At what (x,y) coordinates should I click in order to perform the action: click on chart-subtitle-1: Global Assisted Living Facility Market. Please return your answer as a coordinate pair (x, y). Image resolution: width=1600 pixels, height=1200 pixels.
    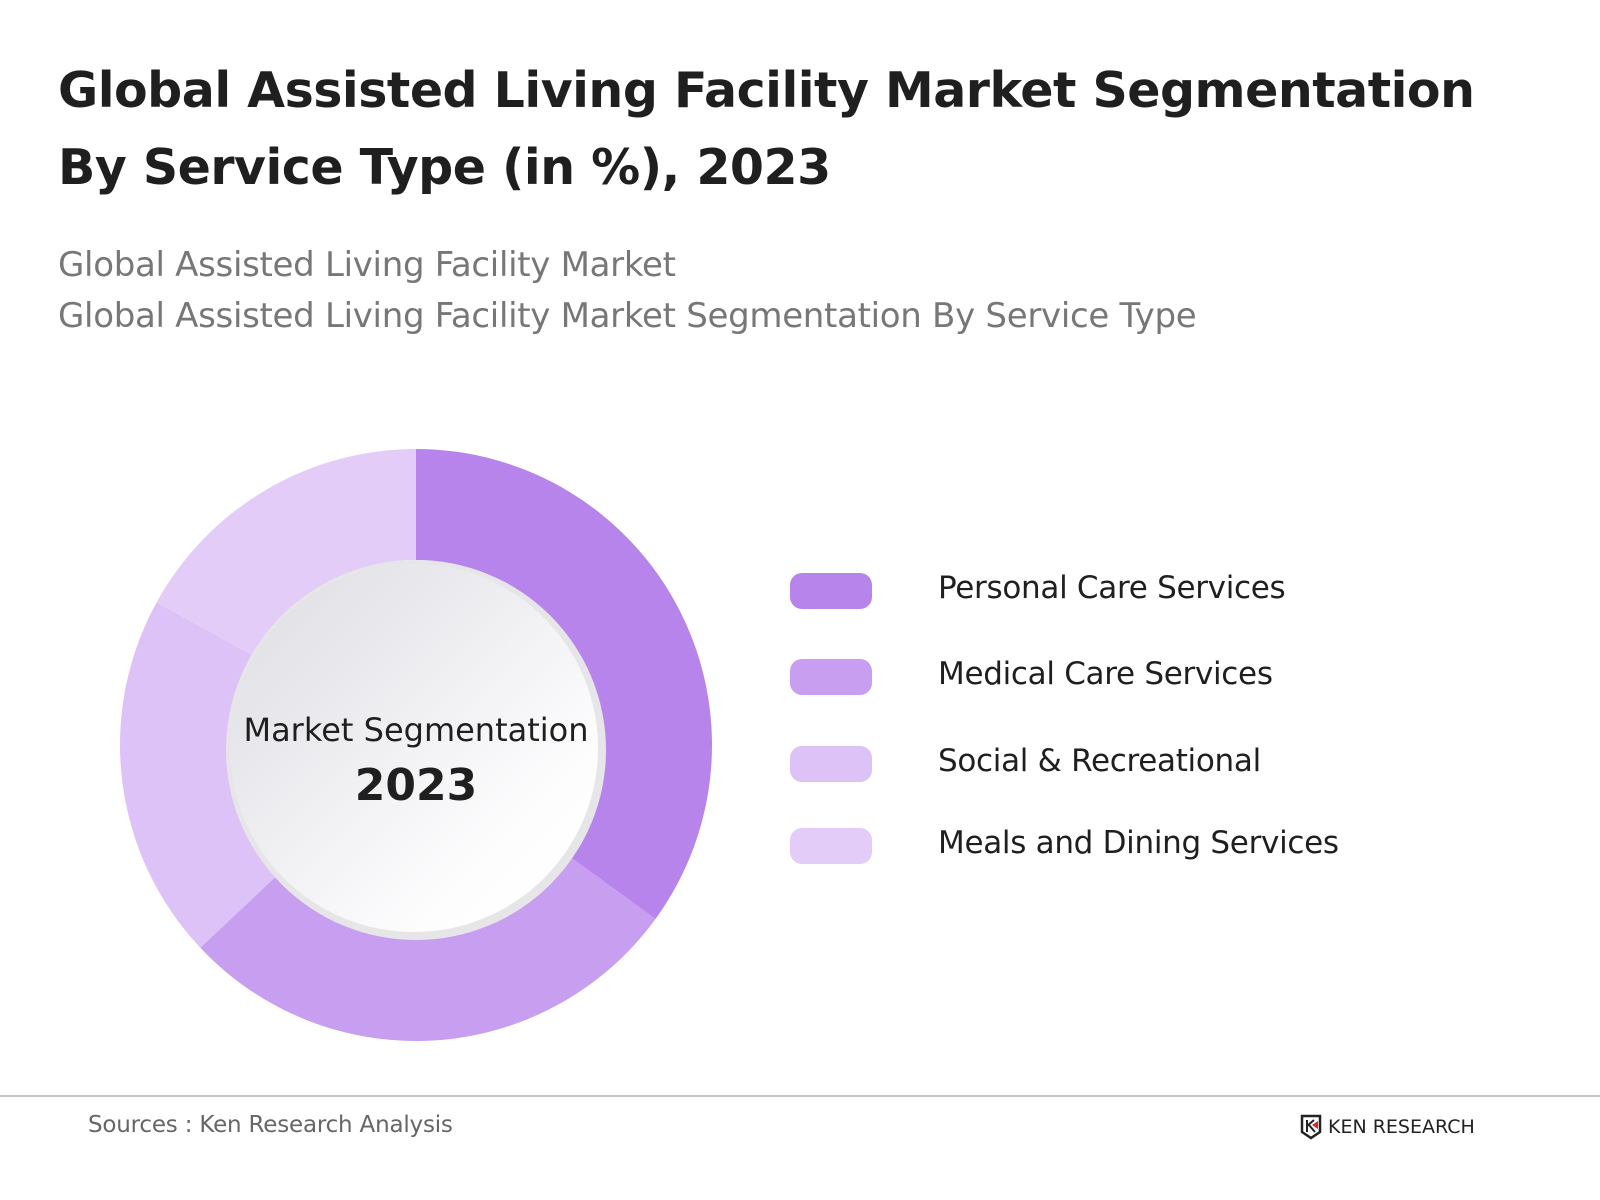
    Looking at the image, I should click on (367, 265).